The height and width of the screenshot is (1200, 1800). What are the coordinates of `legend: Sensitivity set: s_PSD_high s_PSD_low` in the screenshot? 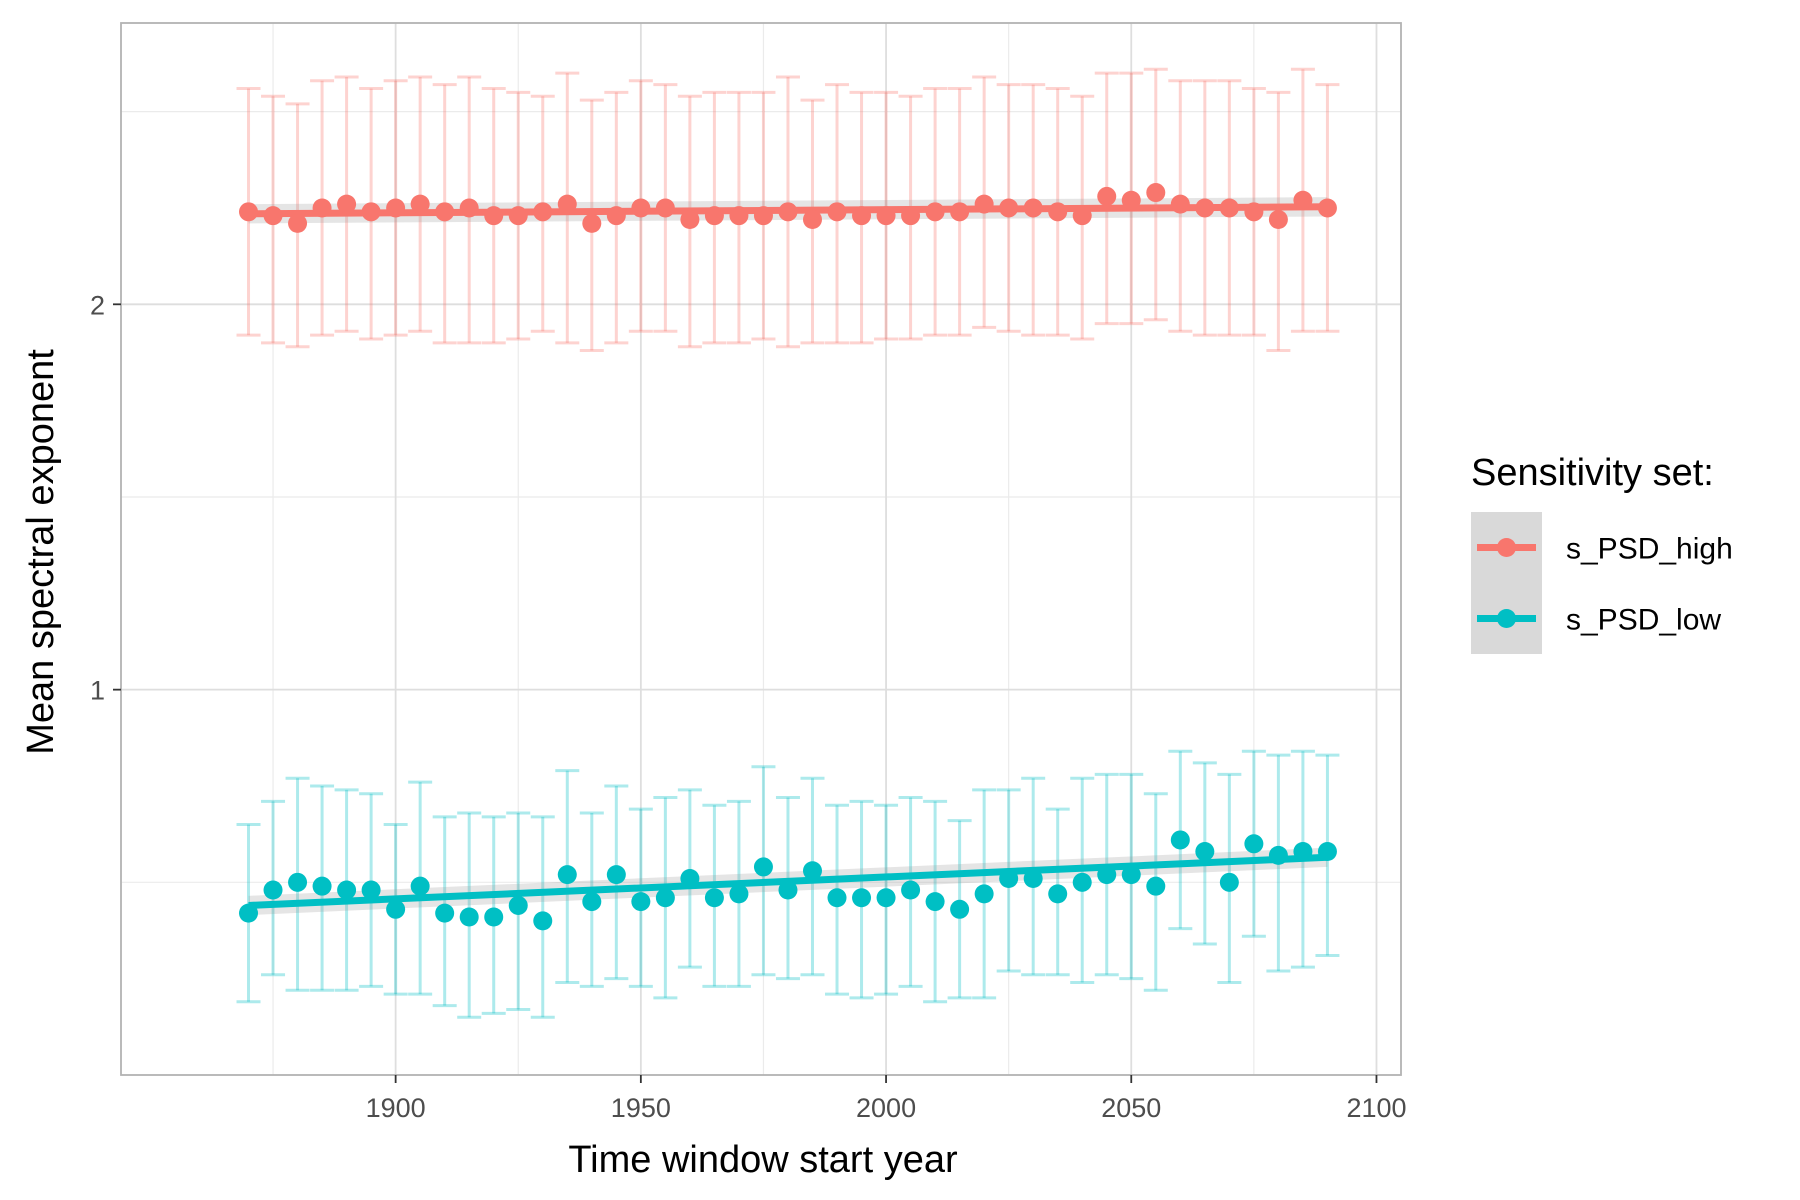 It's located at (1602, 553).